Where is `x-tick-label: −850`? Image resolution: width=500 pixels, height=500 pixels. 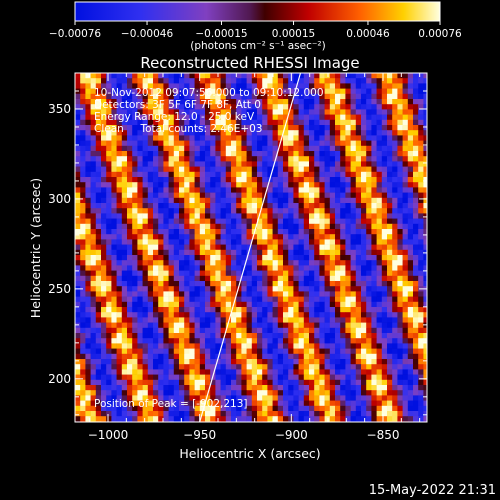
x-tick-label: −850 is located at coordinates (383, 435).